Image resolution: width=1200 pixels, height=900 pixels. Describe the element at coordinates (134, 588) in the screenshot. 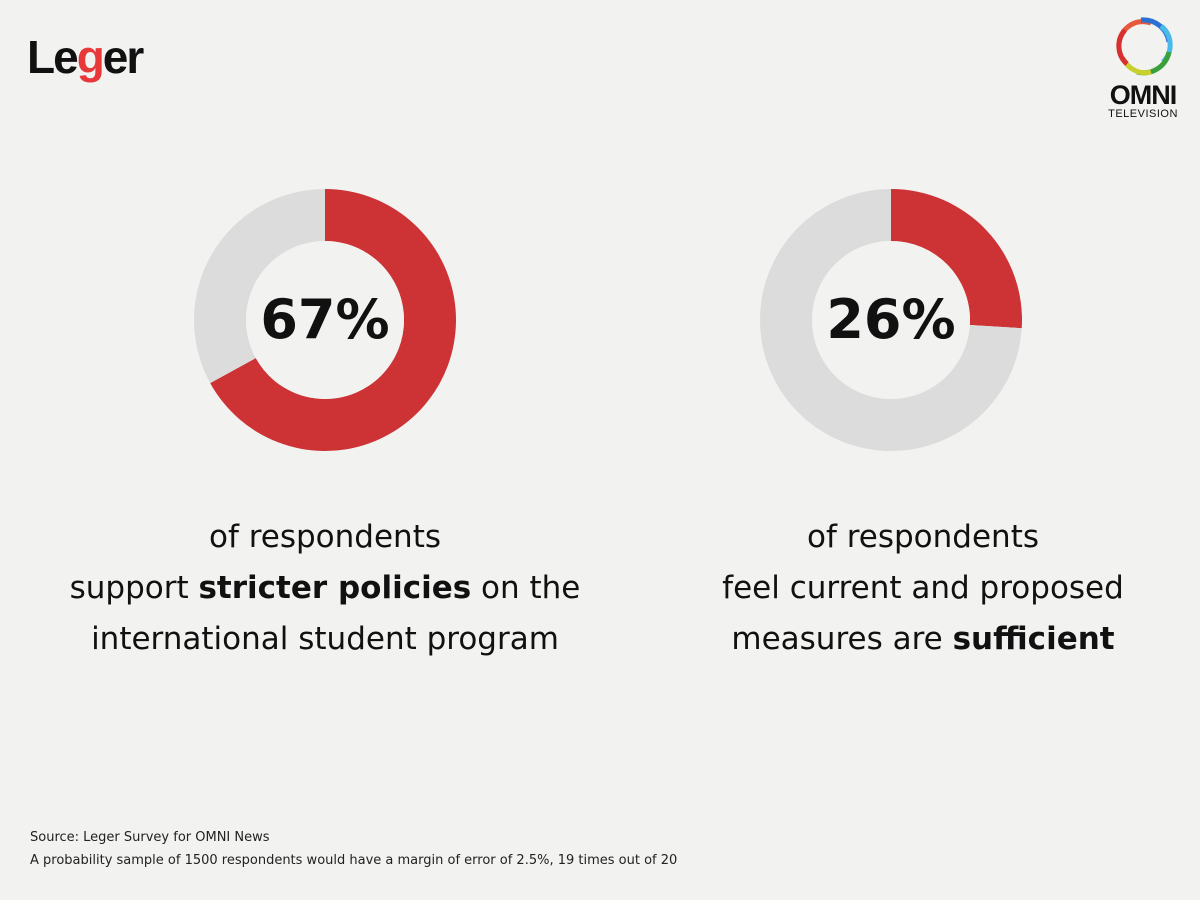

I see `text: support` at that location.